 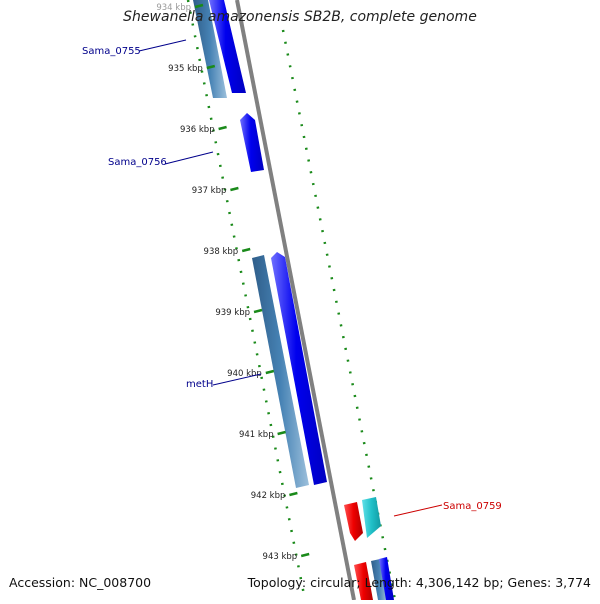 What do you see at coordinates (363, 581) in the screenshot?
I see `cds-bottom-red` at bounding box center [363, 581].